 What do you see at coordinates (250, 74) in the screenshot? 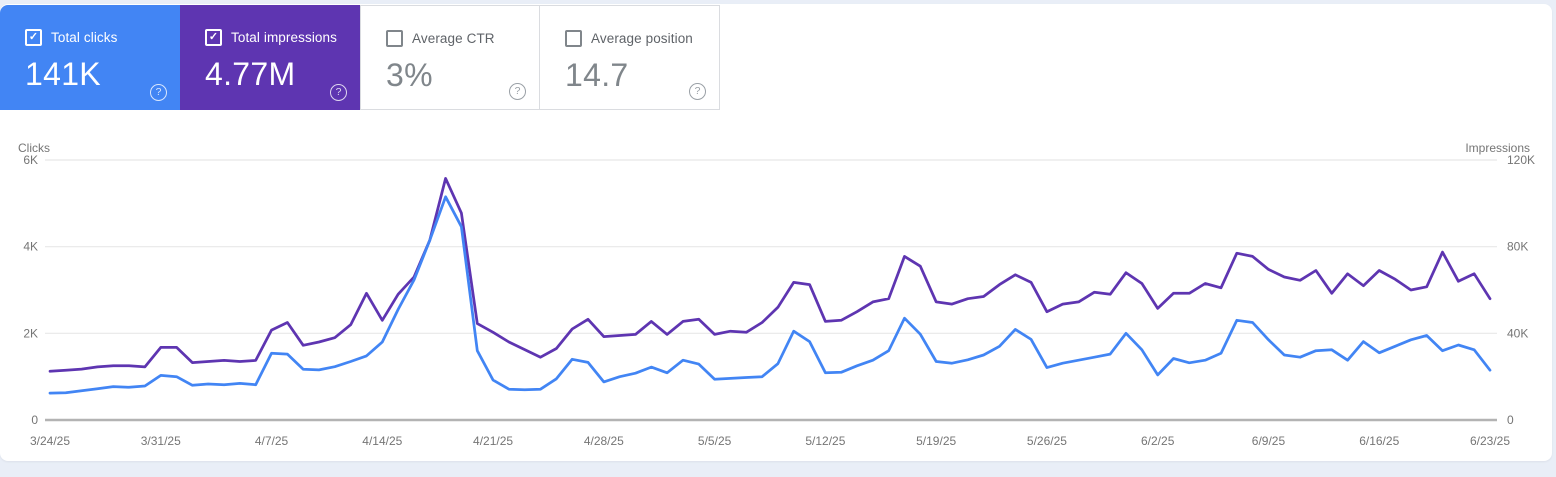
I see `total-impressions-value: 4.77M` at bounding box center [250, 74].